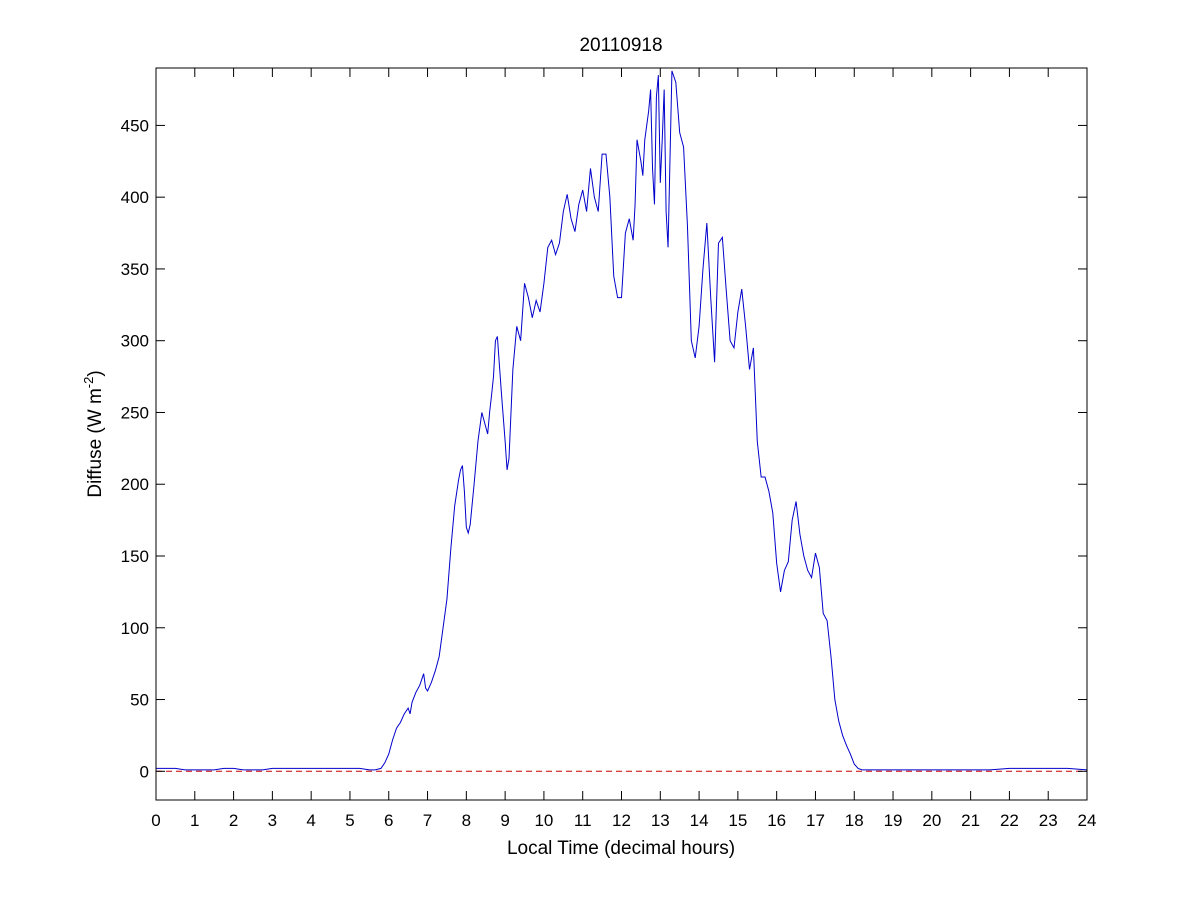  I want to click on x-tick-label: 6, so click(388, 820).